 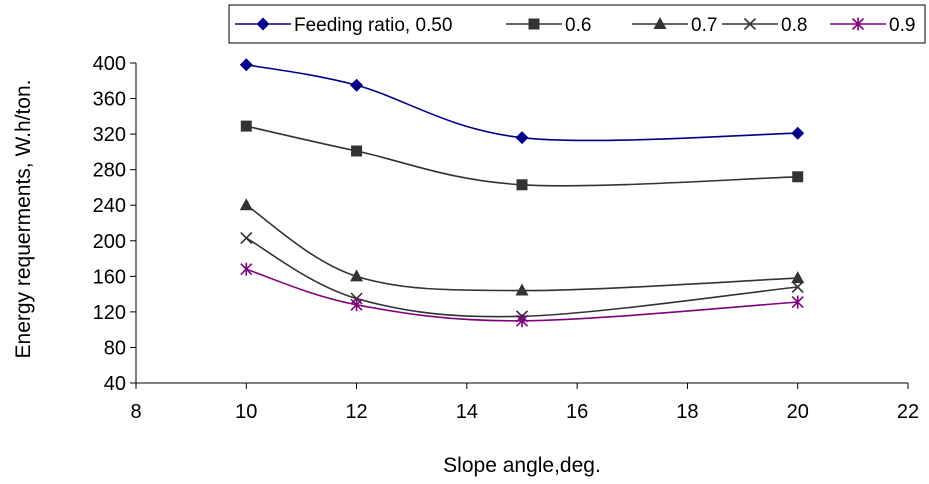 What do you see at coordinates (794, 25) in the screenshot?
I see `legend-label: 0.8` at bounding box center [794, 25].